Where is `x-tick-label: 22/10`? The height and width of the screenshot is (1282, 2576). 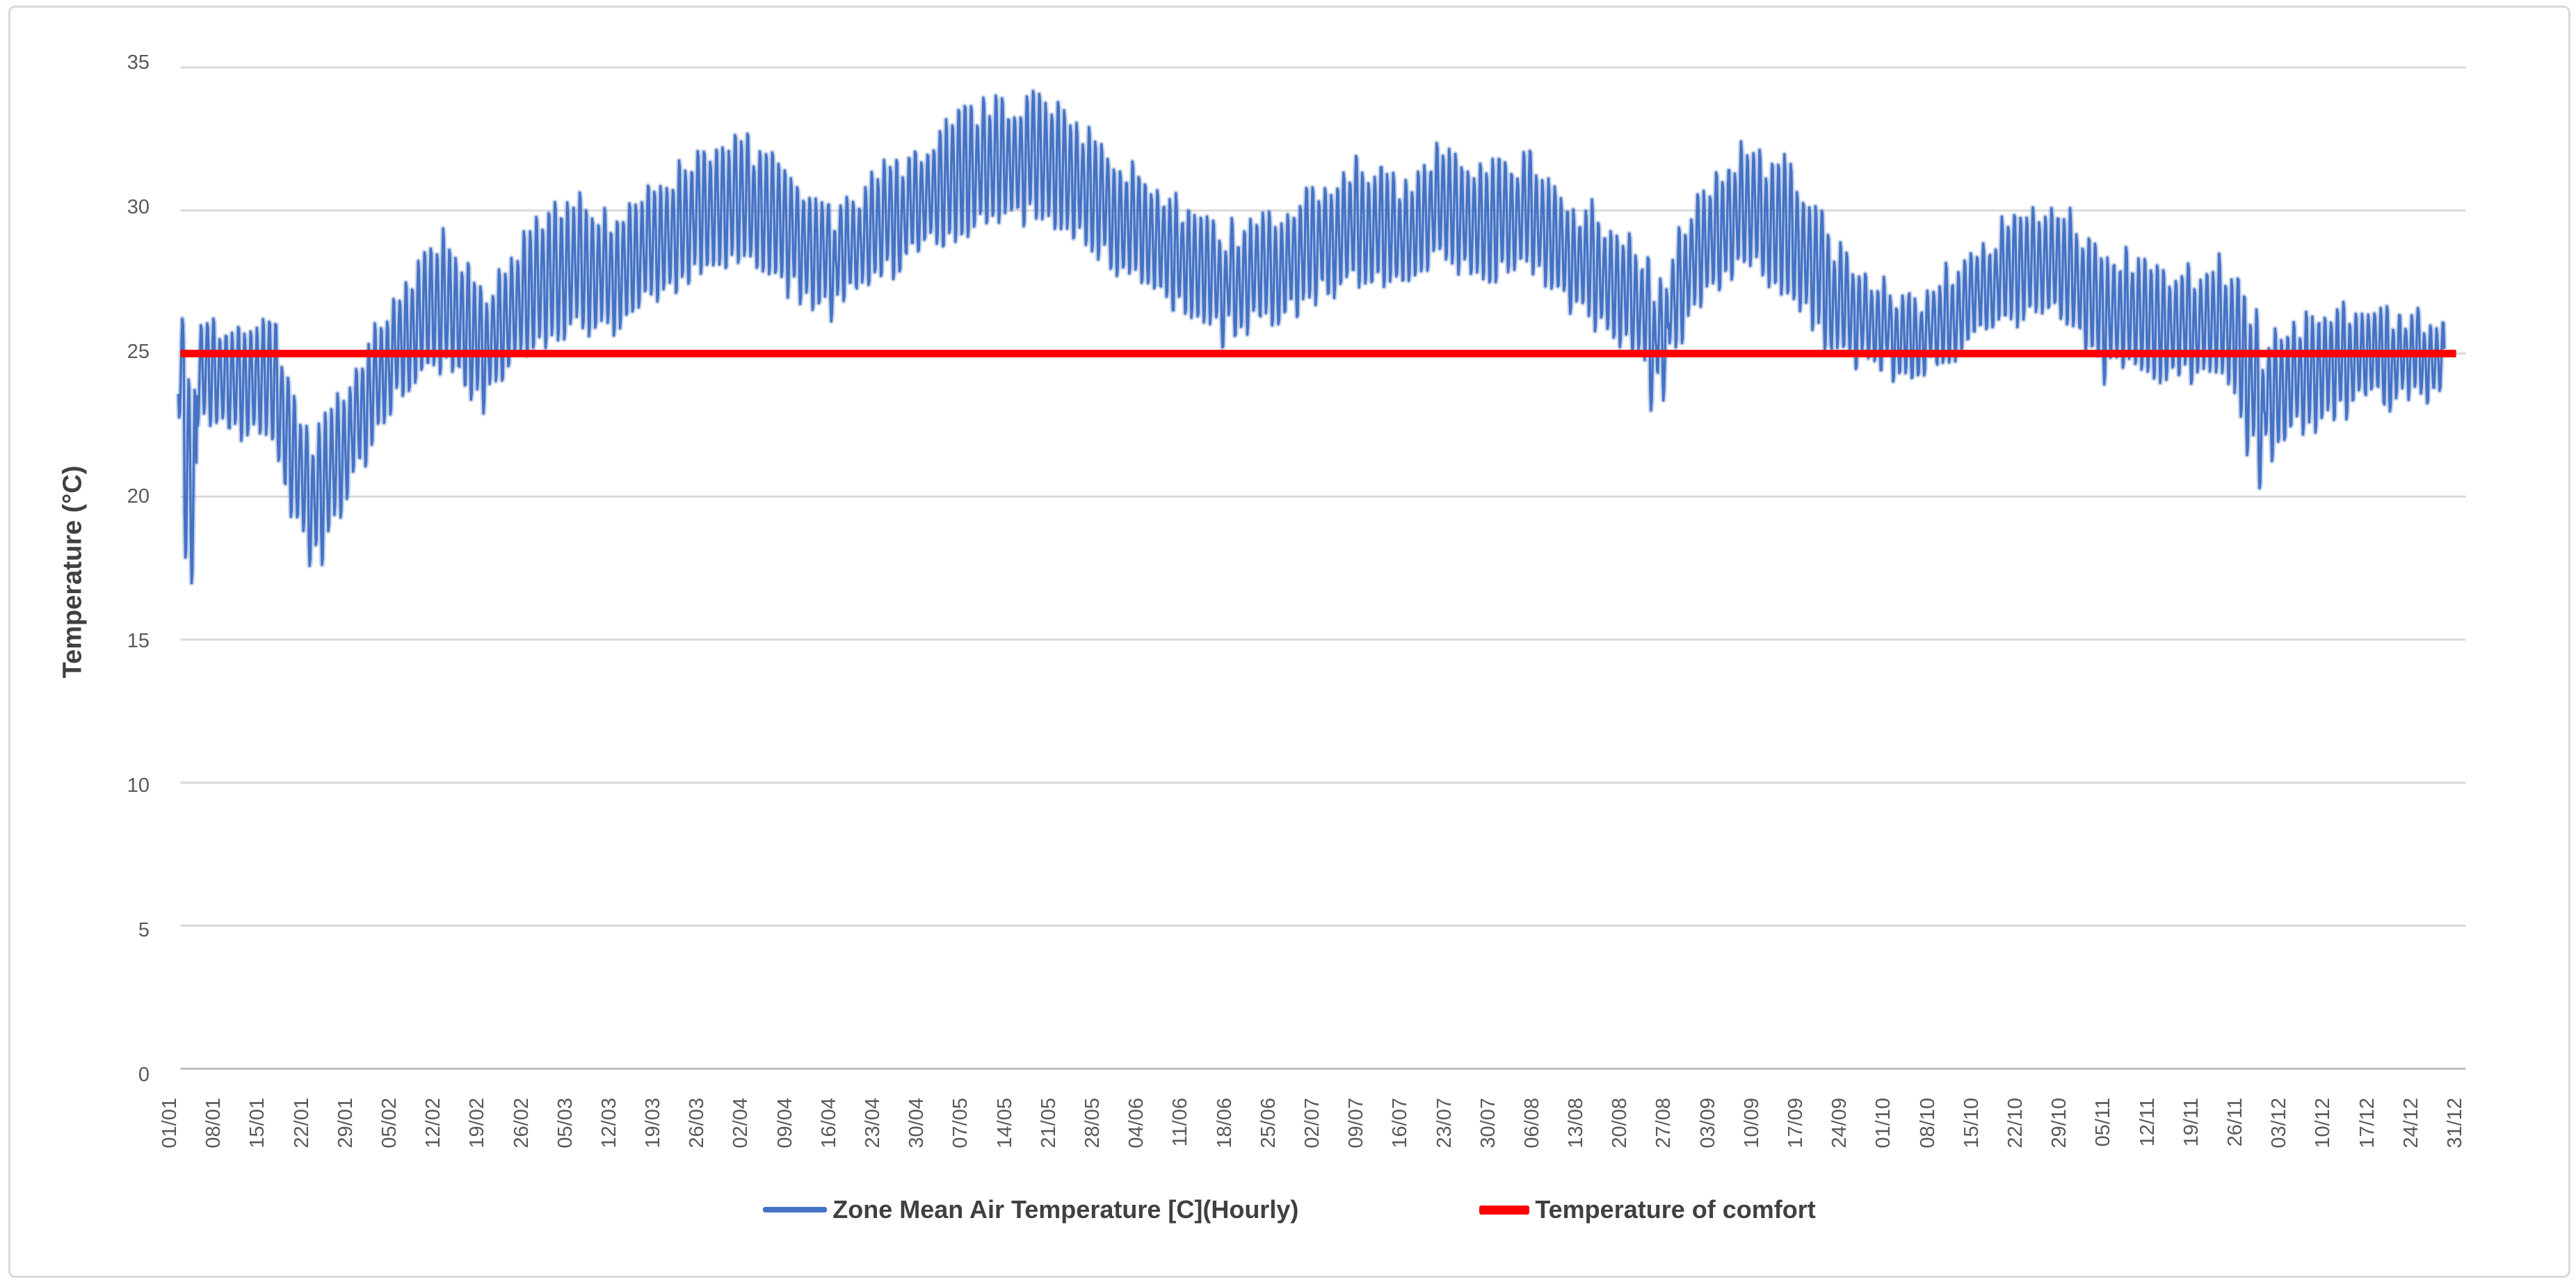
x-tick-label: 22/10 is located at coordinates (2016, 1123).